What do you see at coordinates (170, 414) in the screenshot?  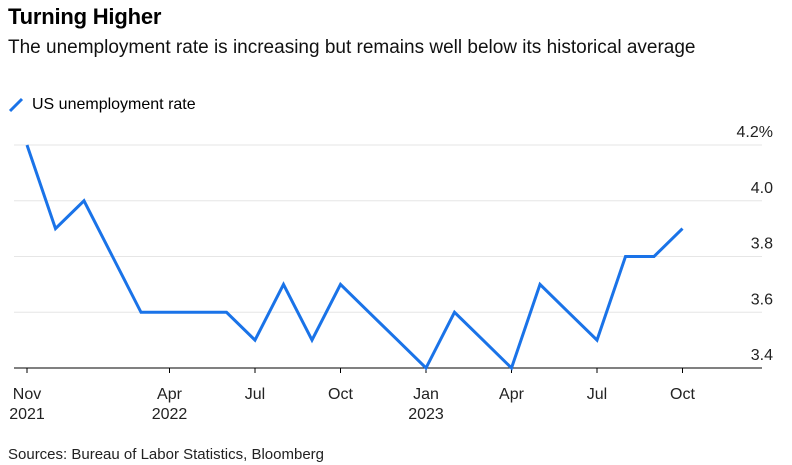 I see `x-tick-year-label: 2022` at bounding box center [170, 414].